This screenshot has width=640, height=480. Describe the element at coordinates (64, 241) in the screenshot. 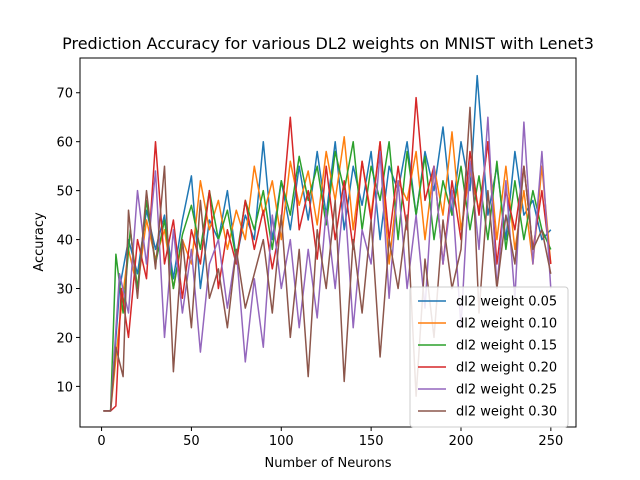

I see `y-tick-label: 40` at that location.